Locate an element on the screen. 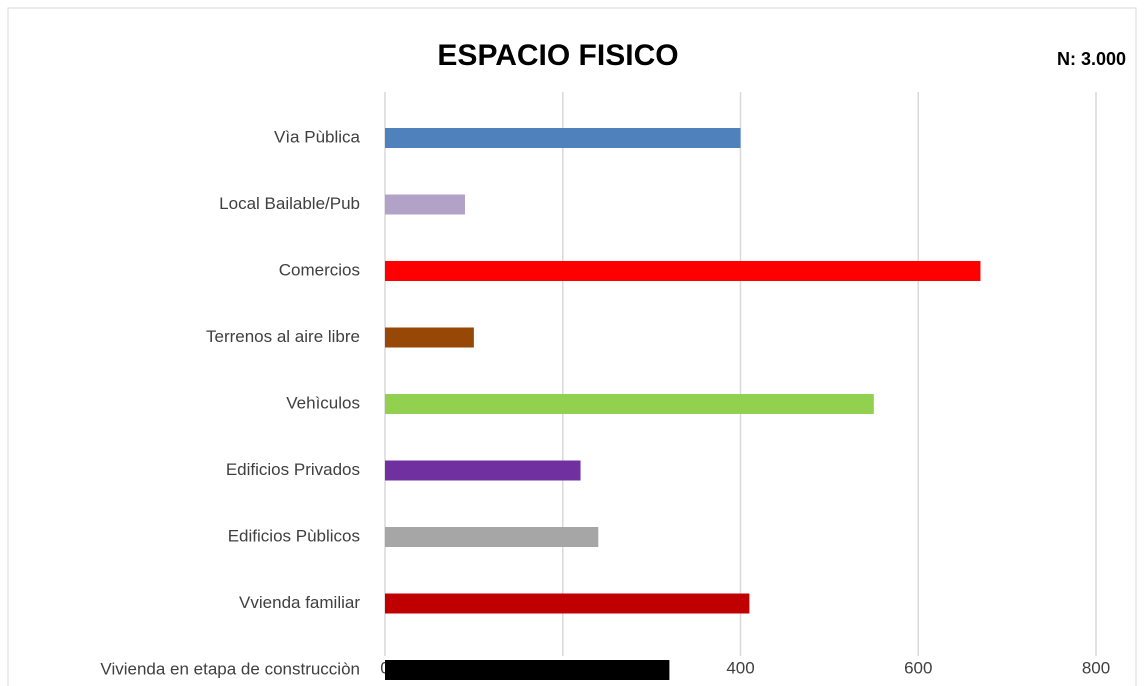  y-tick-label: Vehìculos is located at coordinates (323, 402).